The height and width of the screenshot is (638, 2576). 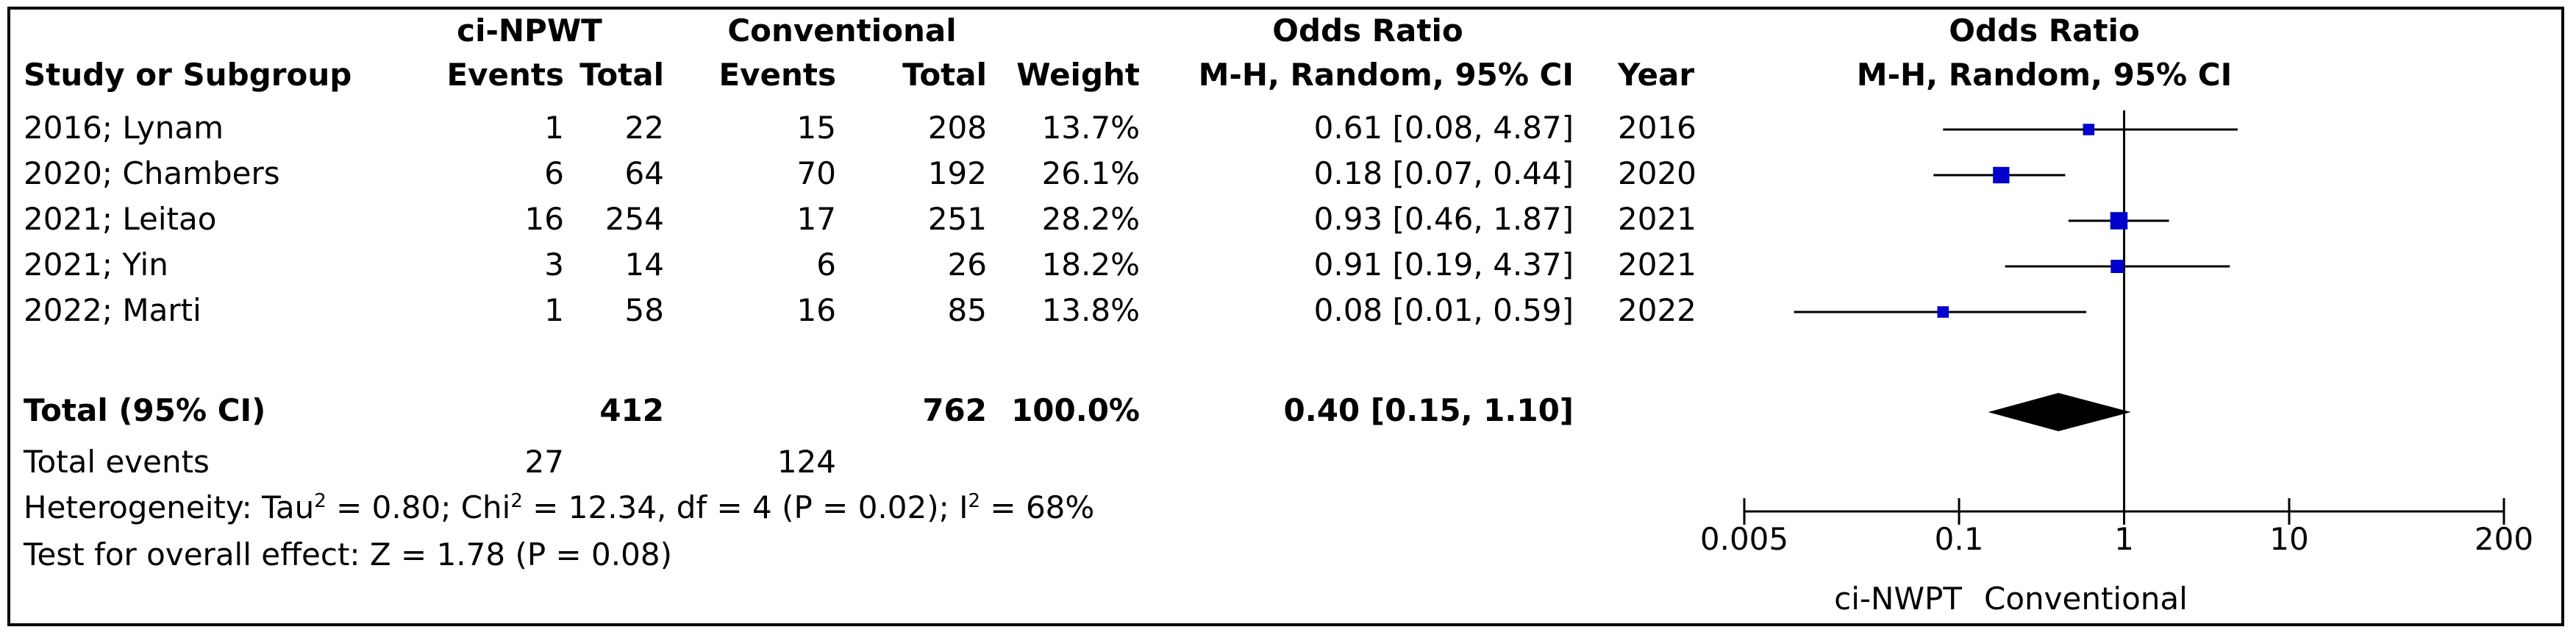 I want to click on total2: 208, so click(x=957, y=128).